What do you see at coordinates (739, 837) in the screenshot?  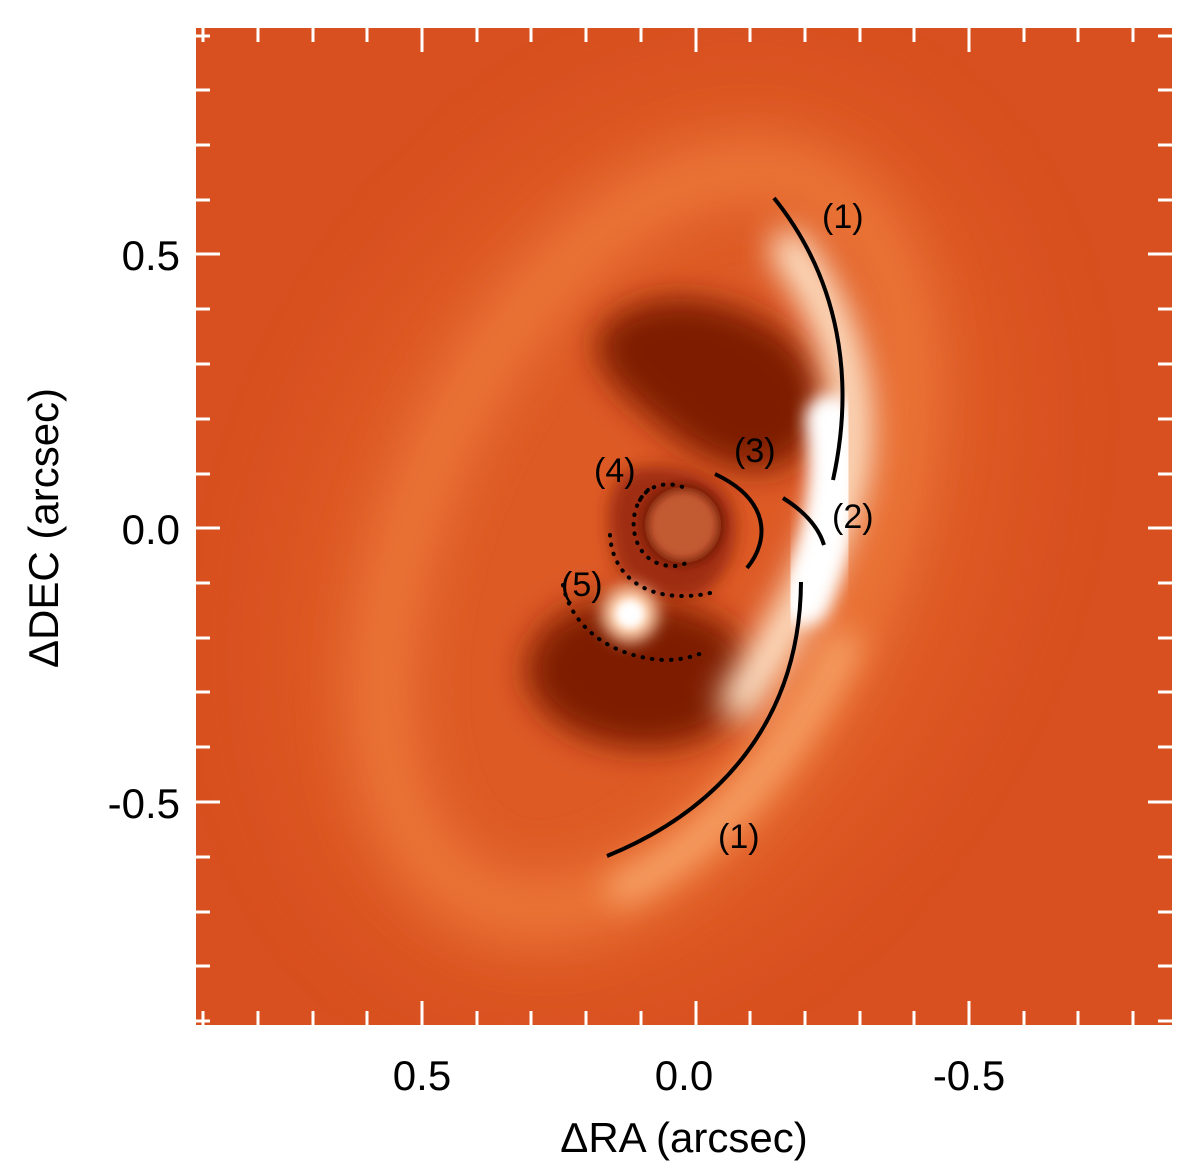 I see `label-feature-1-south: (1)` at bounding box center [739, 837].